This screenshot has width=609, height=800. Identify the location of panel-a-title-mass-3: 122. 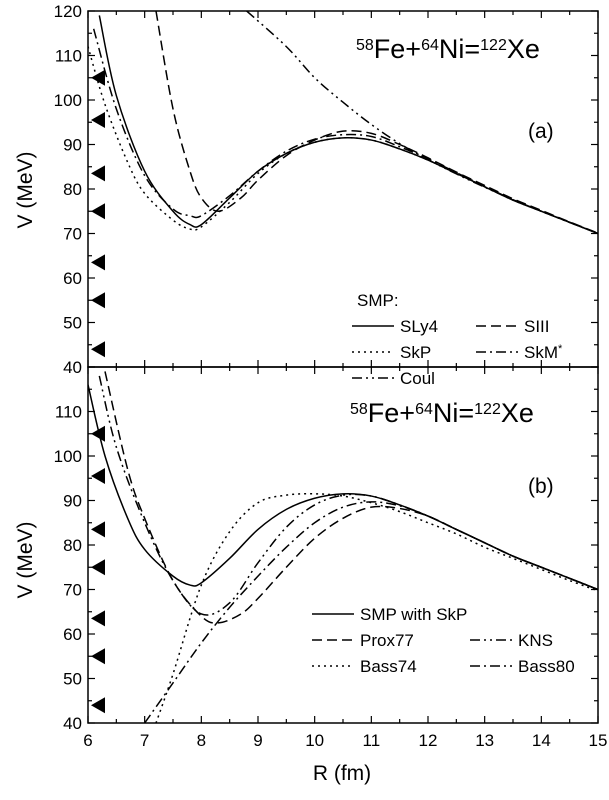
(493, 45).